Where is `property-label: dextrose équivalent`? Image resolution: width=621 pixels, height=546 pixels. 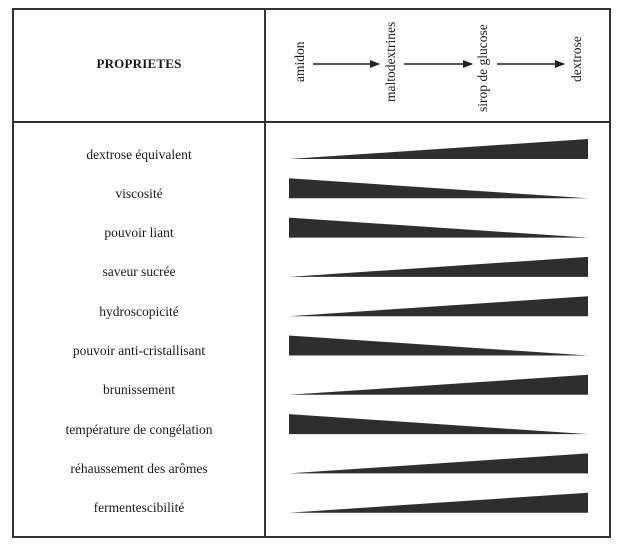 property-label: dextrose équivalent is located at coordinates (139, 154).